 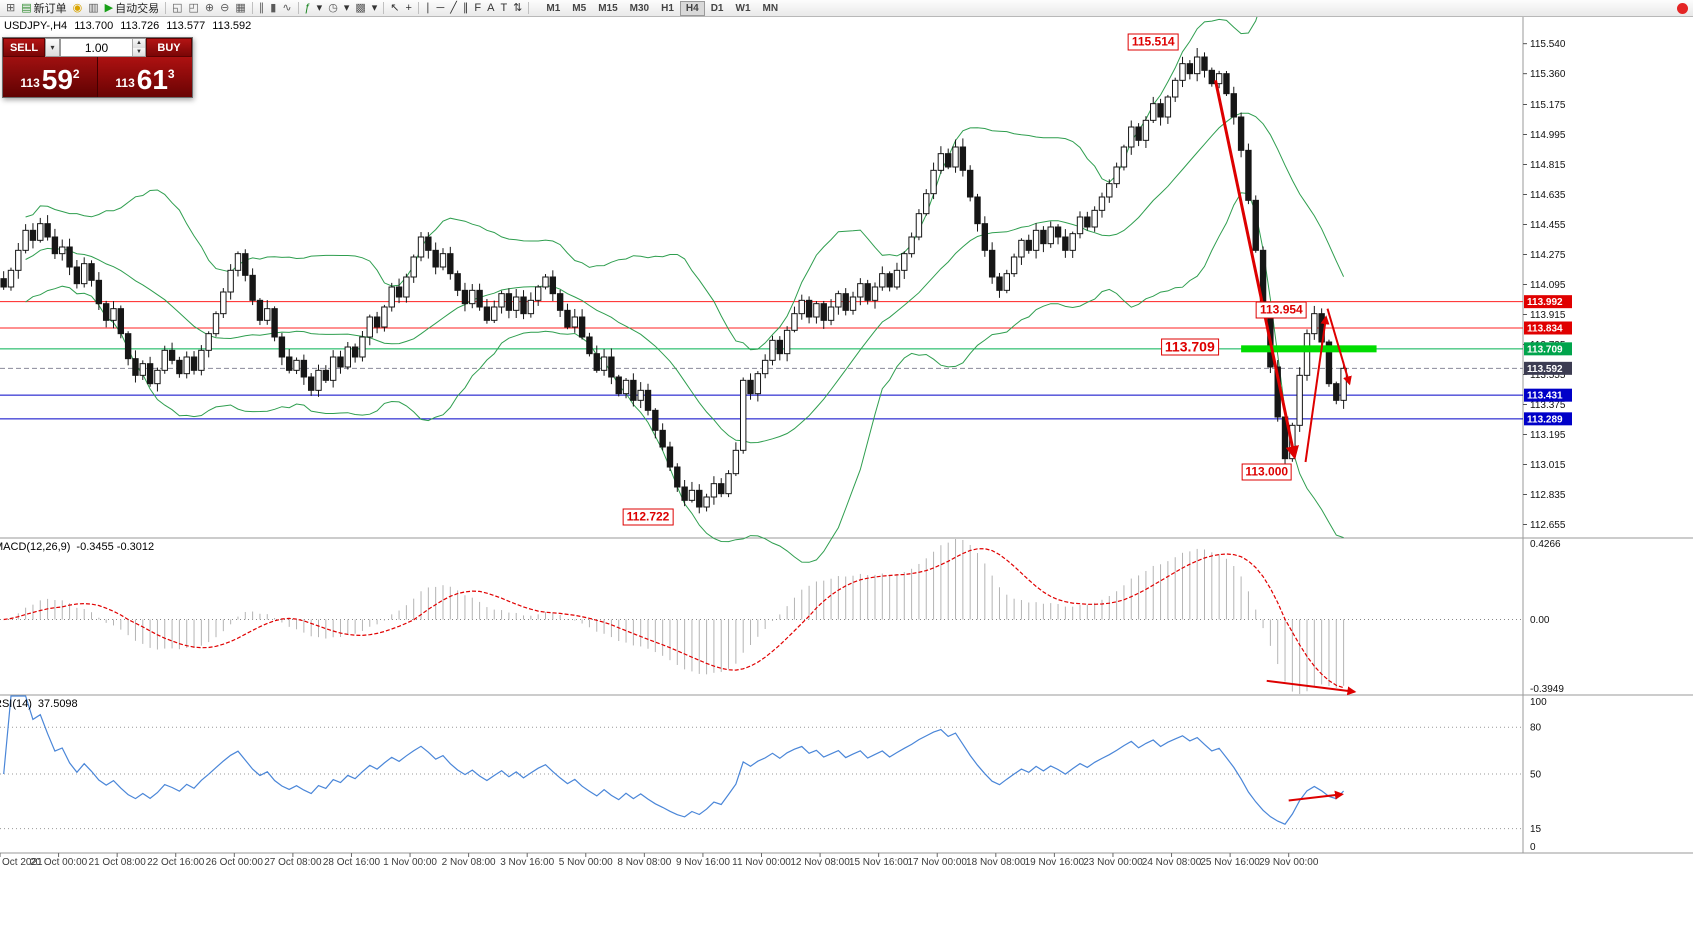 What do you see at coordinates (770, 8) in the screenshot?
I see `timeframe-mn: MN` at bounding box center [770, 8].